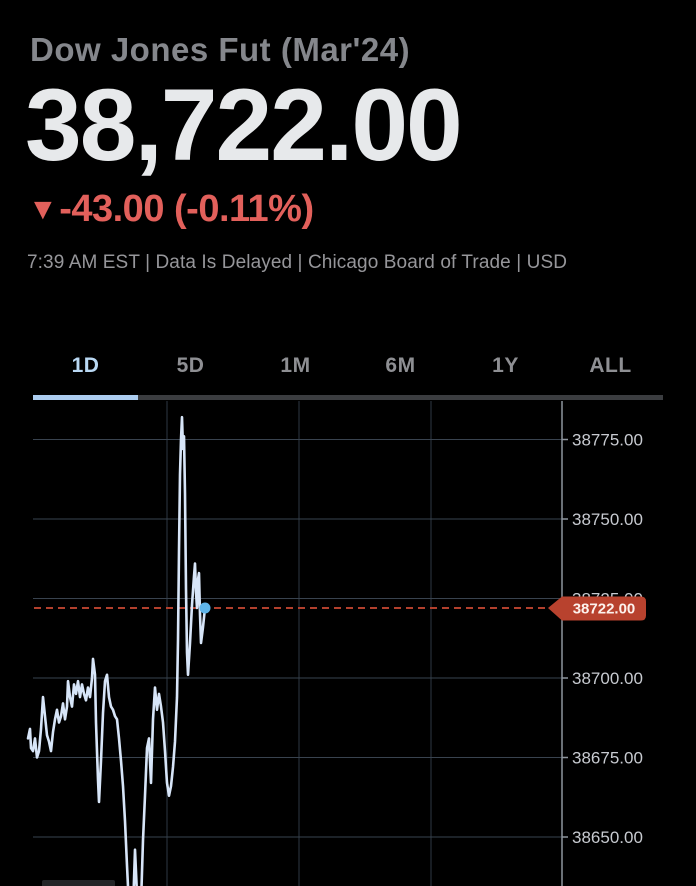  What do you see at coordinates (244, 125) in the screenshot?
I see `last-price: 38,722.00` at bounding box center [244, 125].